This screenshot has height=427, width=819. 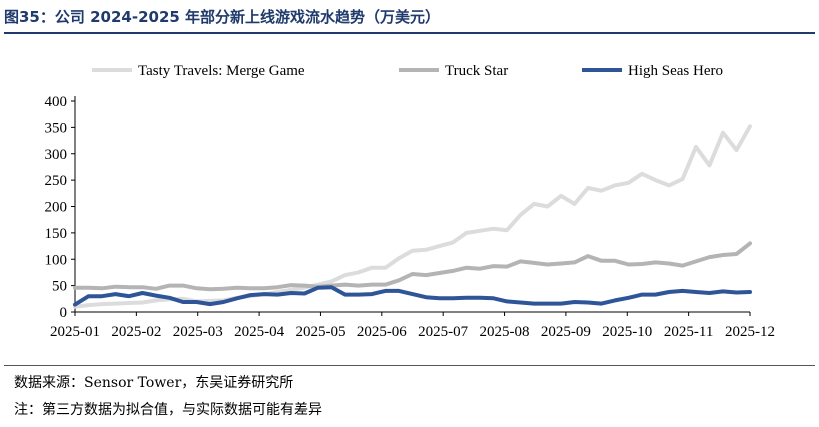 I want to click on legend-item-high-seas-hero: High Seas Hero, so click(x=652, y=71).